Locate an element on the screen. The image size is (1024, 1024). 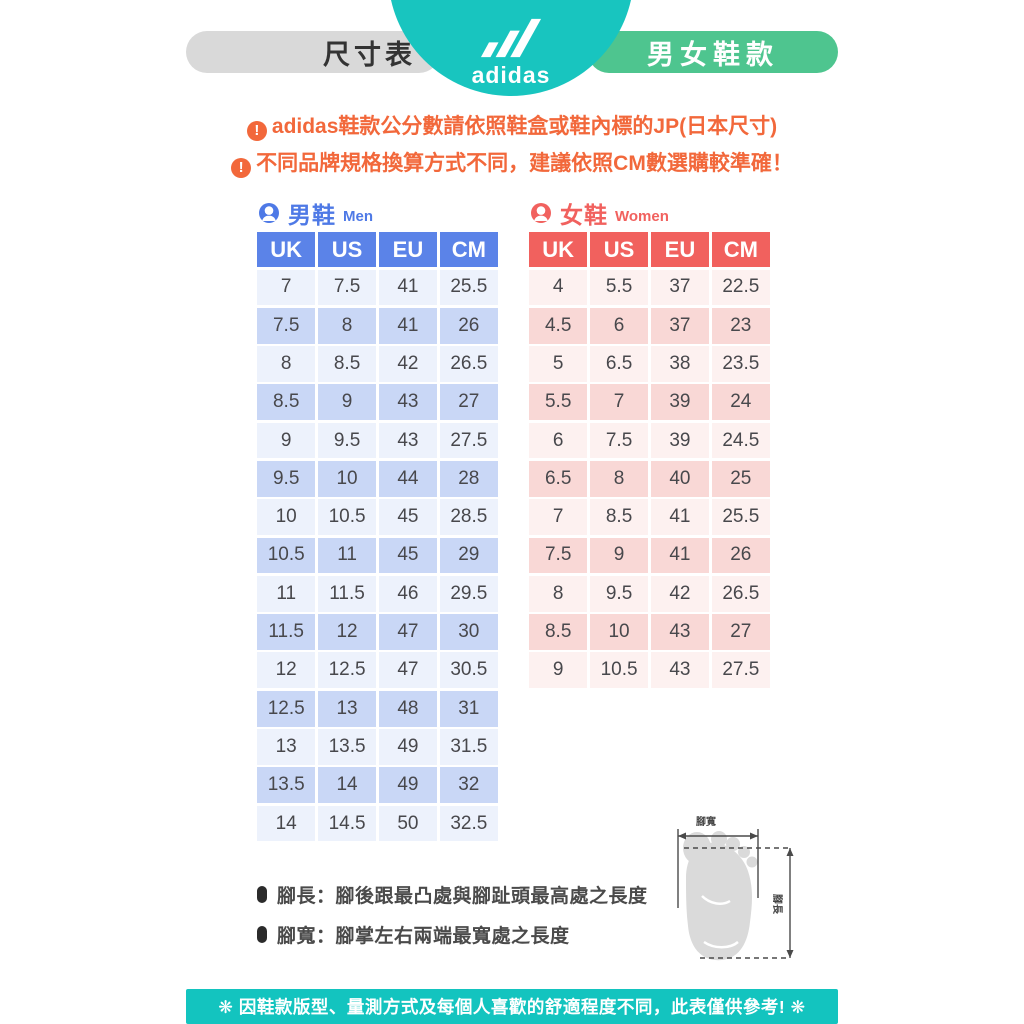
notice-line-2: ! 不同品牌規格換算方式不同，建議依照CM數選購較準確！ is located at coordinates (512, 163).